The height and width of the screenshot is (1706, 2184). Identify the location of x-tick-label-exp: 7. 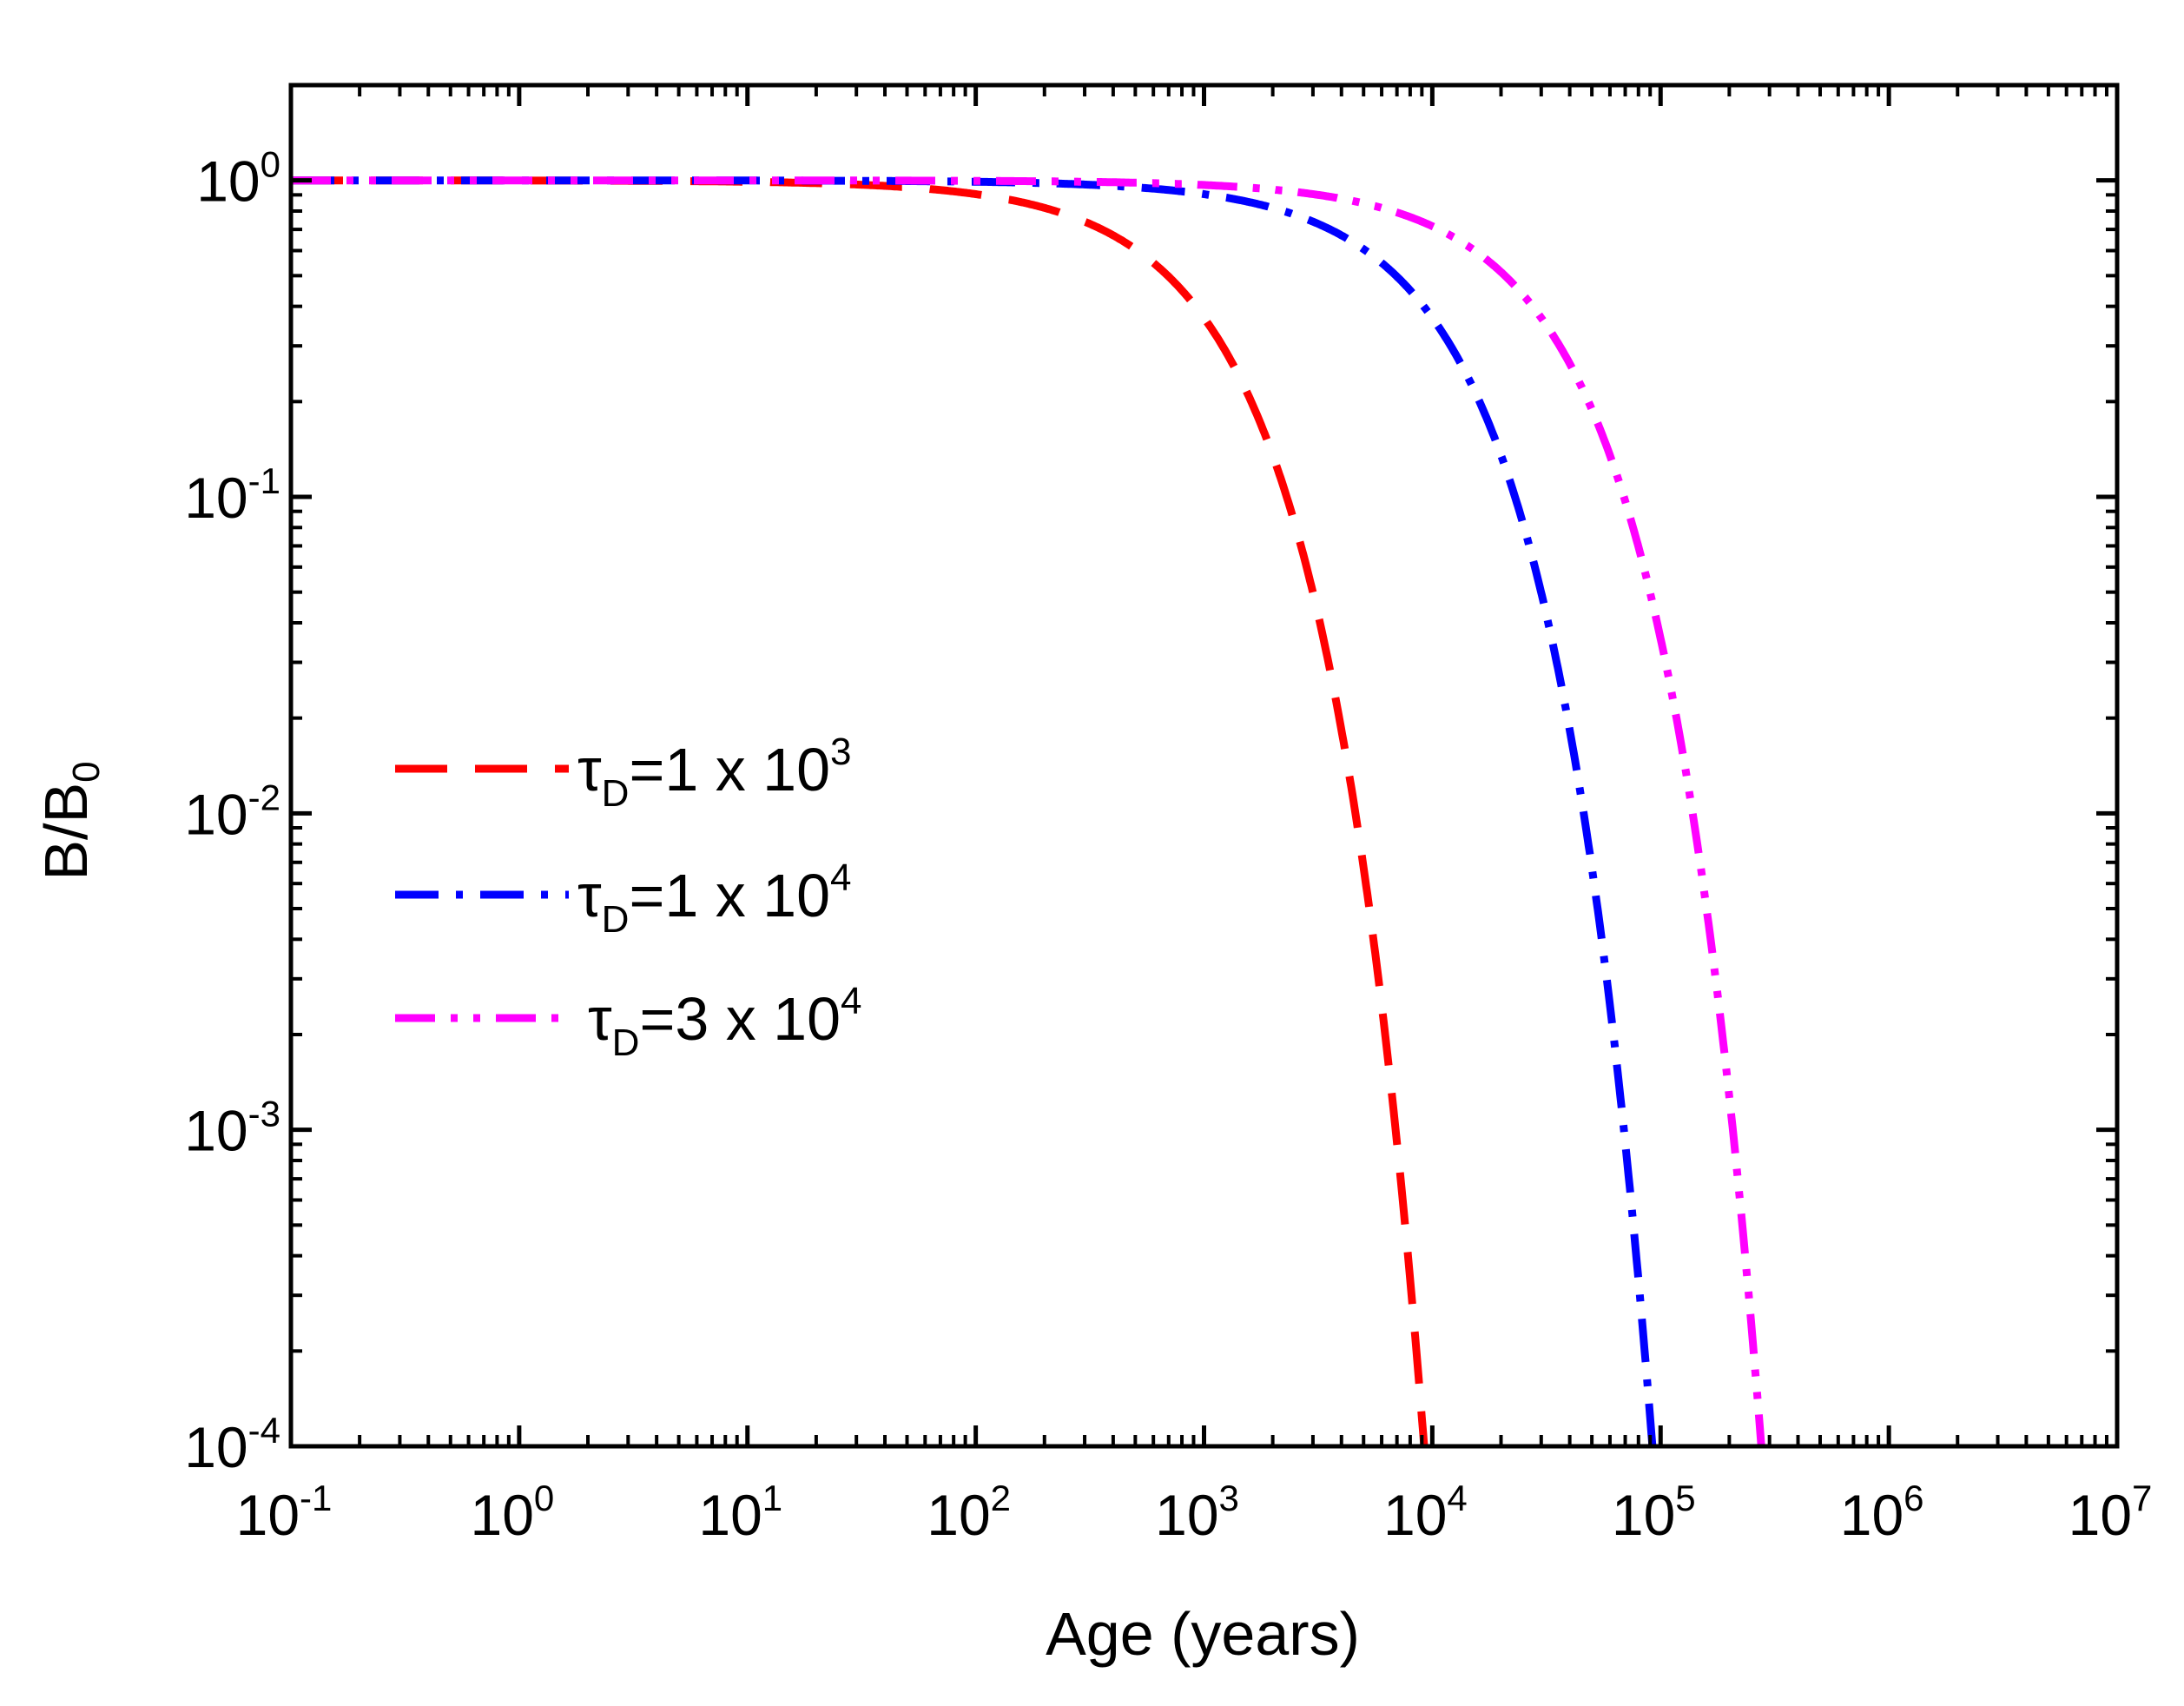
(2142, 1498).